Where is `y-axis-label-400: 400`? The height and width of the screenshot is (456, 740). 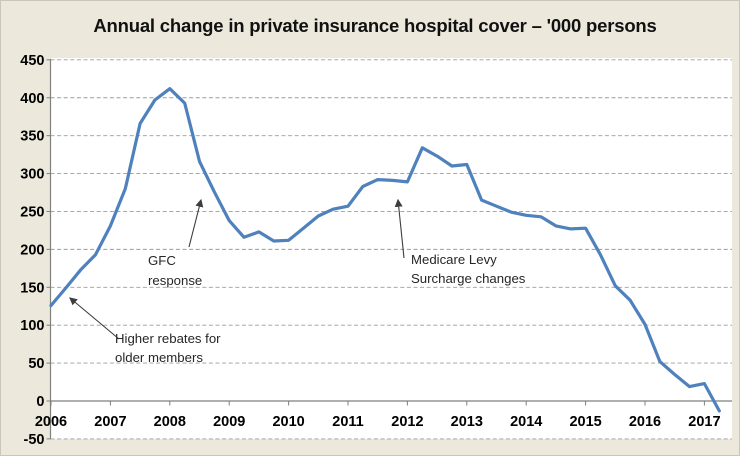
y-axis-label-400: 400 is located at coordinates (32, 99).